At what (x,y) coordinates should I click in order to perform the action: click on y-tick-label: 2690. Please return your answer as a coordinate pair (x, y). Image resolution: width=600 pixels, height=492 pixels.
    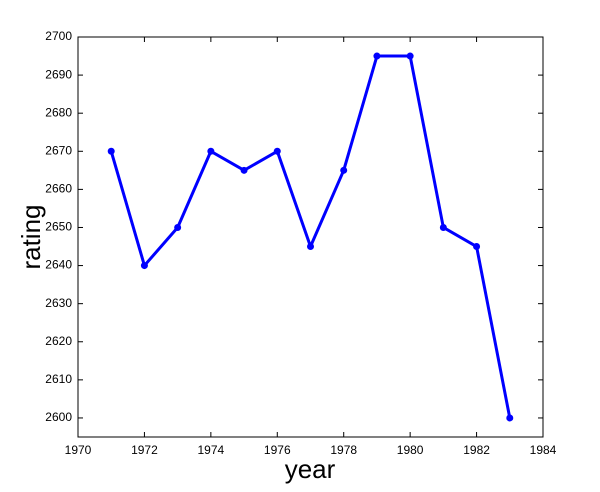
    Looking at the image, I should click on (58, 74).